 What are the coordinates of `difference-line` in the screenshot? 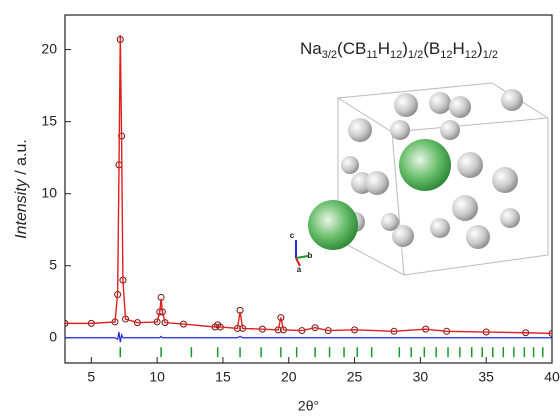 It's located at (308, 337).